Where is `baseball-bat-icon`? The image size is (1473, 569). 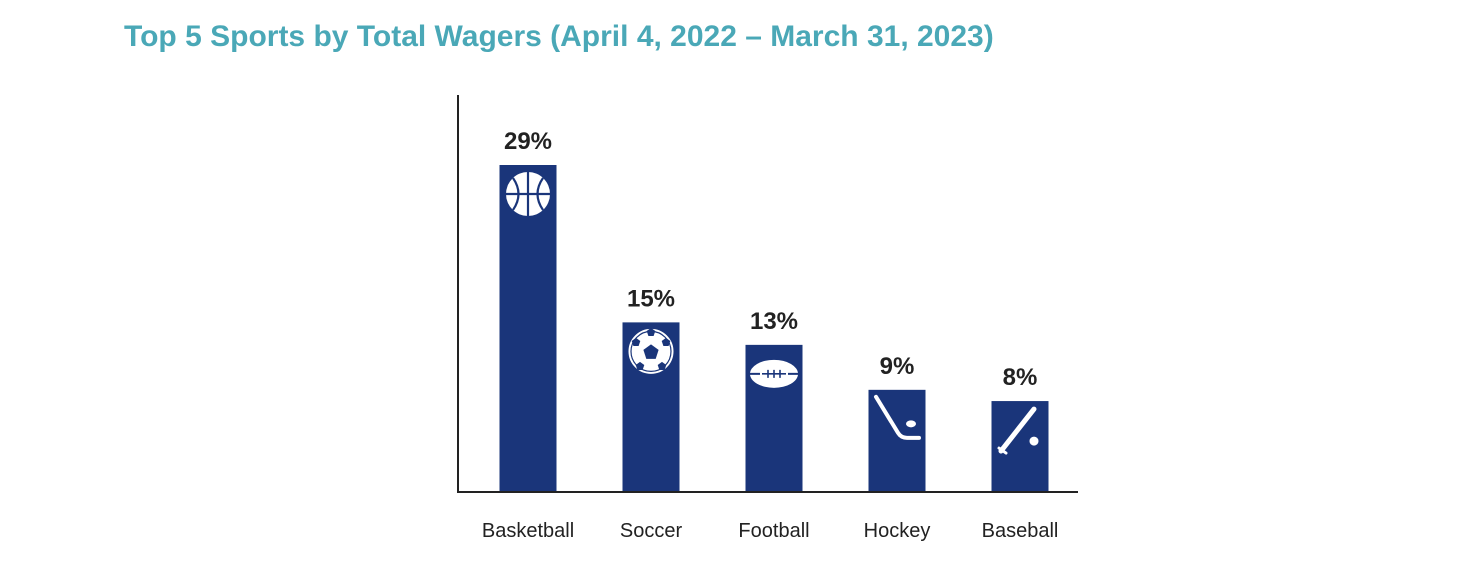 baseball-bat-icon is located at coordinates (1018, 430).